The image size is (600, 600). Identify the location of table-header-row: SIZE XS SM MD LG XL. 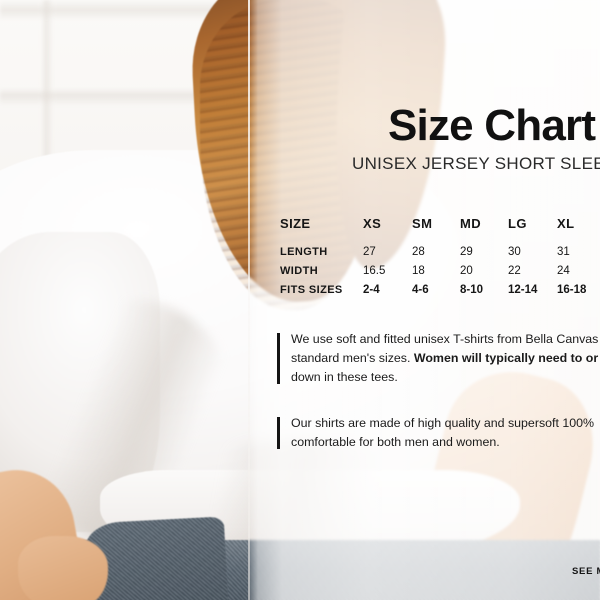
(440, 231).